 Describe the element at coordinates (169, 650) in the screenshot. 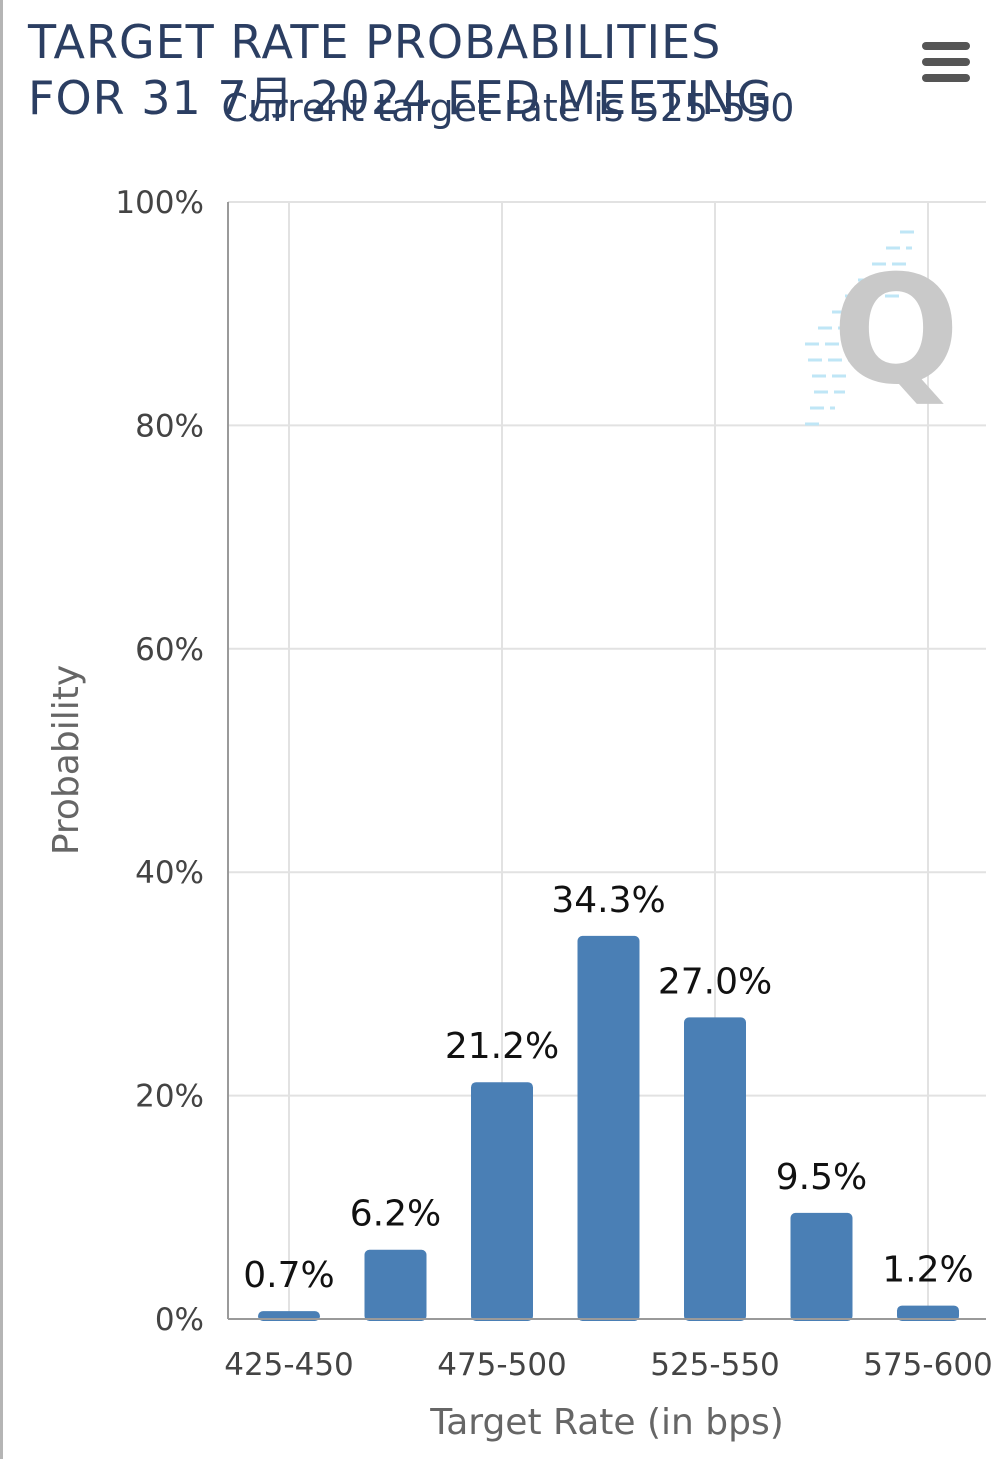

I see `y-tick-label: 60%` at that location.